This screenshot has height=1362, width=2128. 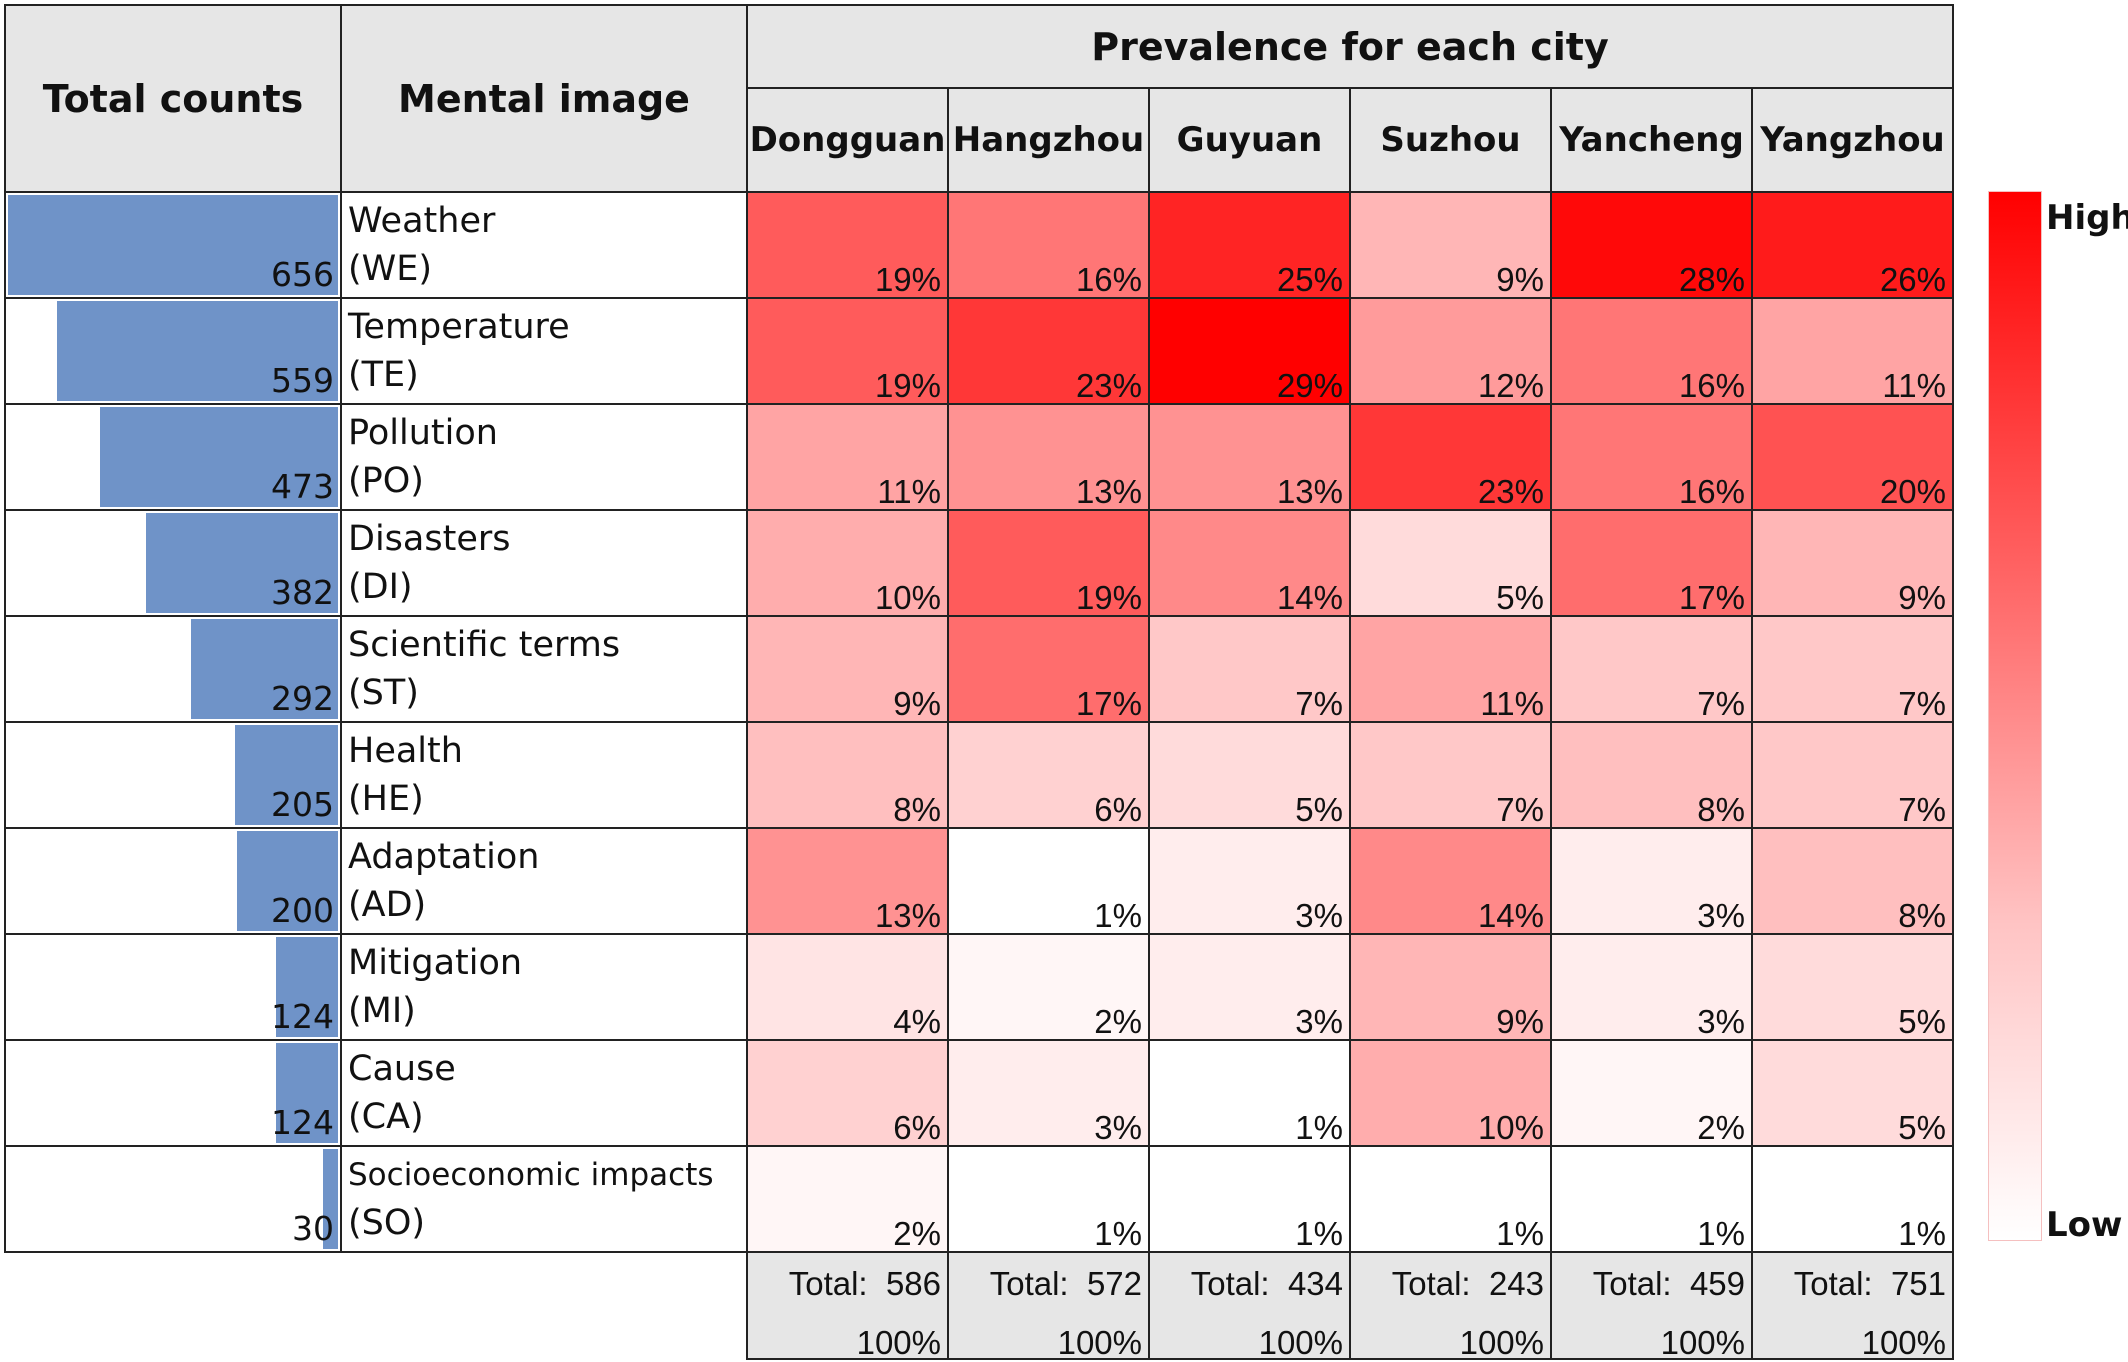 I want to click on heatmap-value-label: 17%, so click(x=1711, y=597).